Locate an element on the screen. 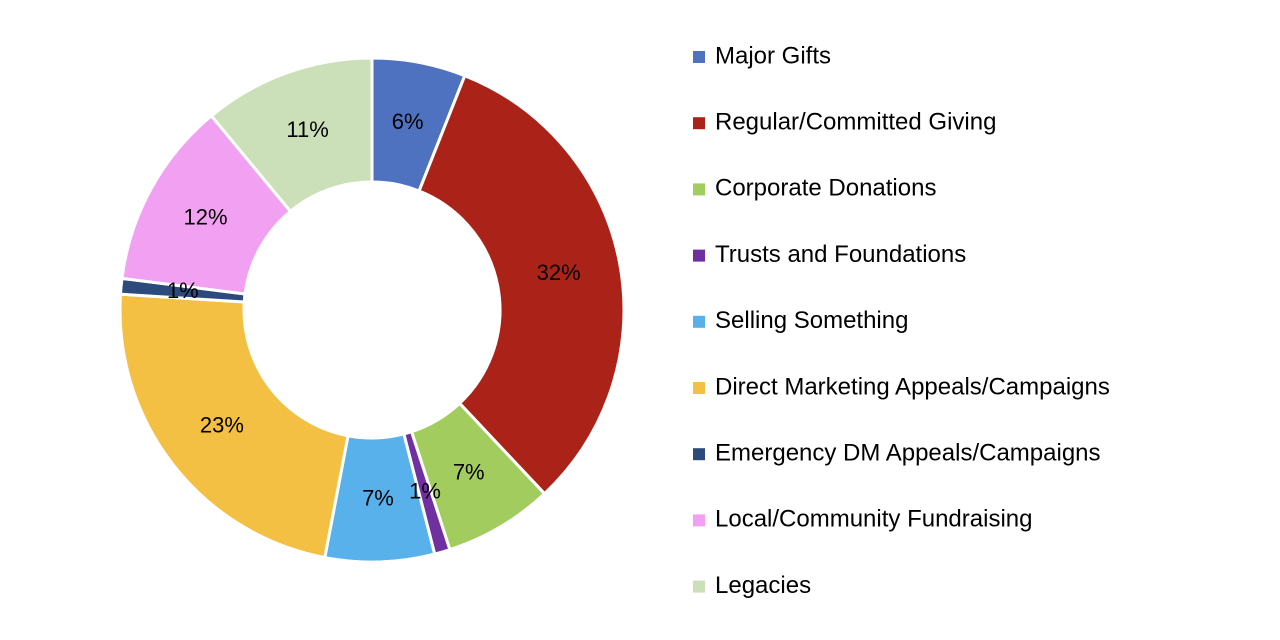 The image size is (1280, 640). data-label: 23% is located at coordinates (222, 424).